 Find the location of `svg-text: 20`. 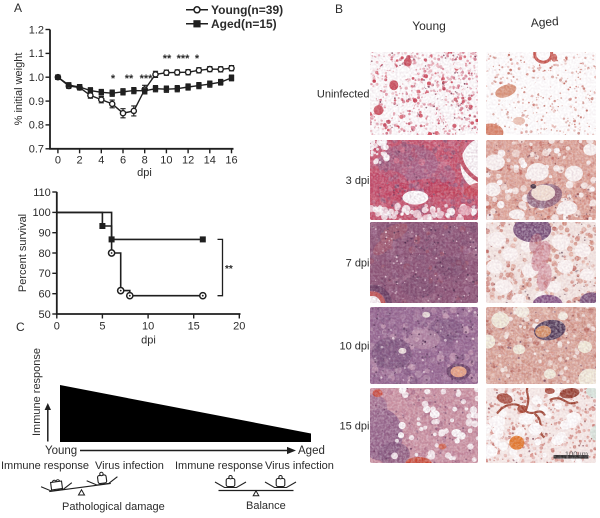

svg-text: 20 is located at coordinates (239, 327).